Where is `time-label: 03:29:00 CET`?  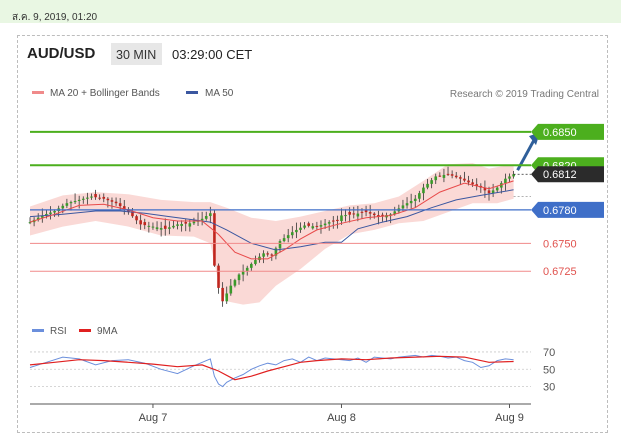
time-label: 03:29:00 CET is located at coordinates (212, 54).